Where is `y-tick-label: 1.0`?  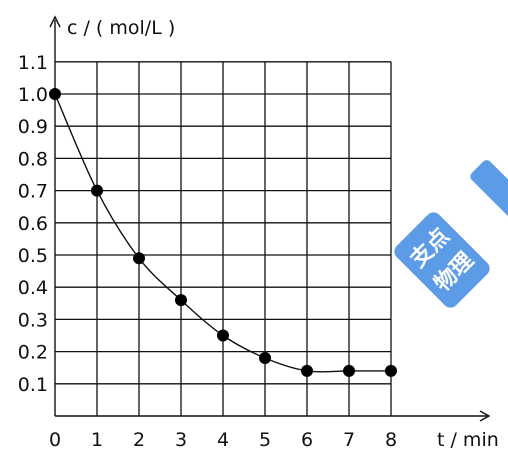 y-tick-label: 1.0 is located at coordinates (33, 95).